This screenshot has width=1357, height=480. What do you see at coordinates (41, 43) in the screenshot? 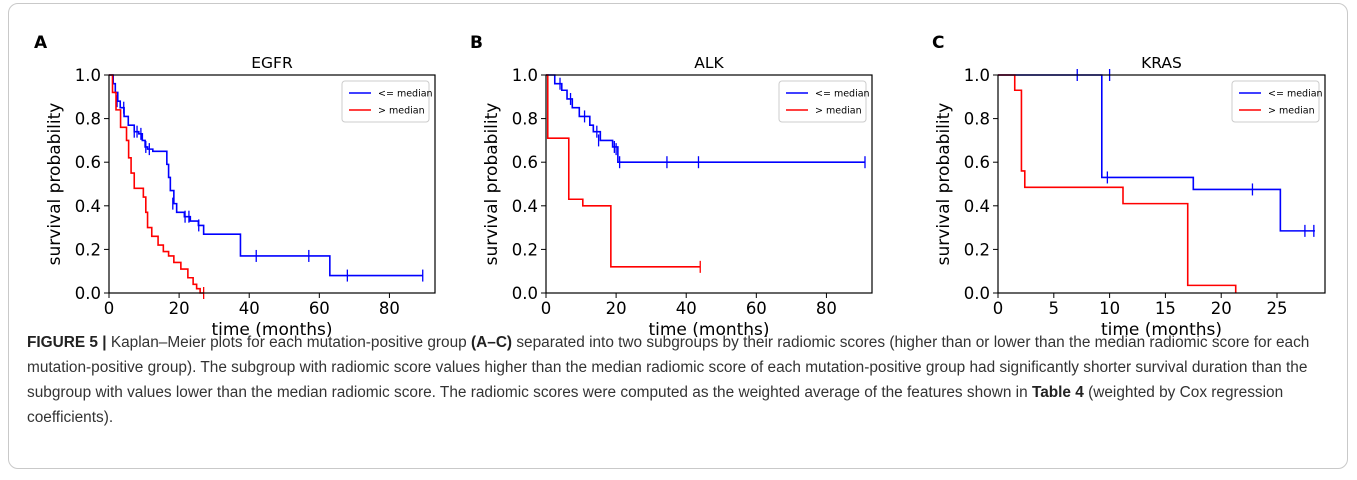
I see `panel-letter: A` at bounding box center [41, 43].